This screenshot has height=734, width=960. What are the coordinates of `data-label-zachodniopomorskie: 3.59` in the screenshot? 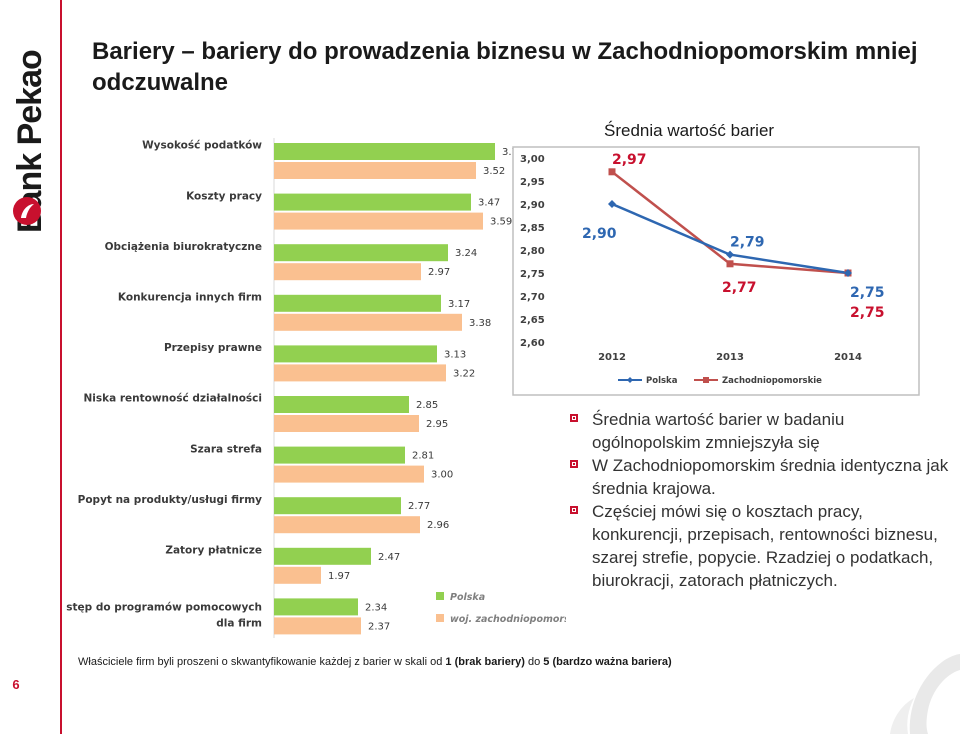 It's located at (501, 222).